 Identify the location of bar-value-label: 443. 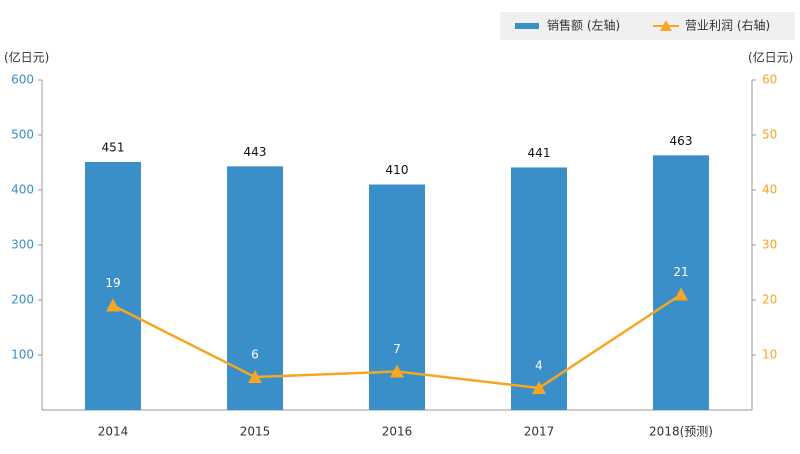
(255, 152).